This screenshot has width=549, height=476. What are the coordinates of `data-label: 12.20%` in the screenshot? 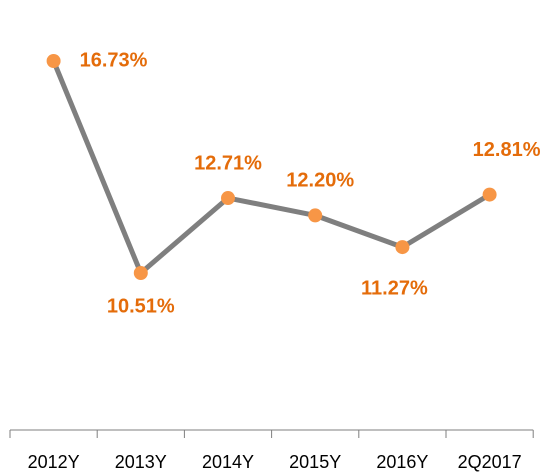 It's located at (320, 181).